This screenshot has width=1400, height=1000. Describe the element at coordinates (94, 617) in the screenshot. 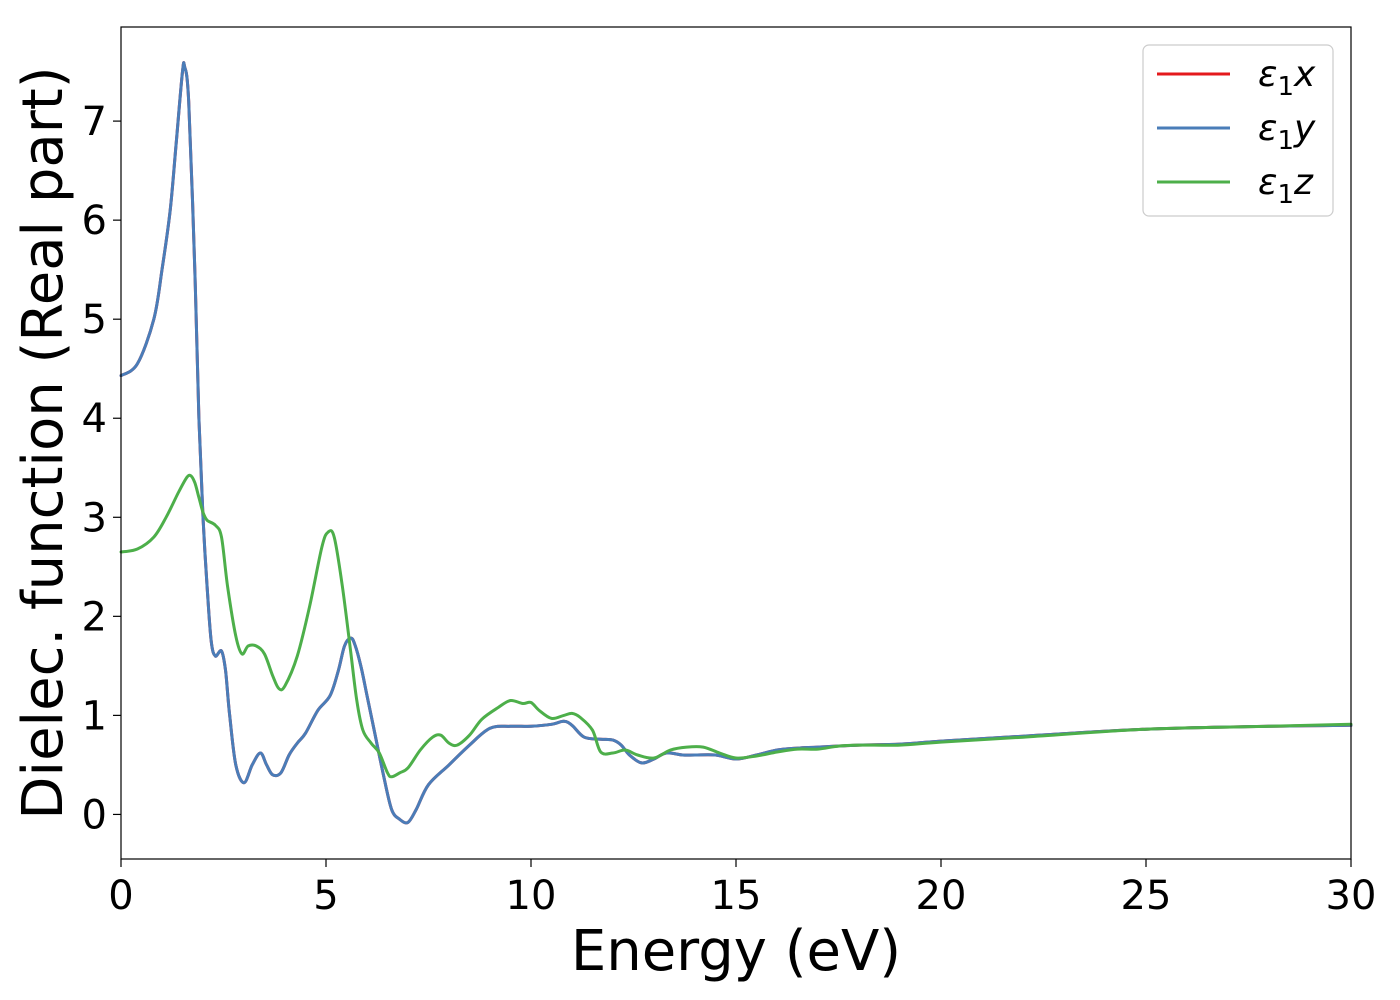

I see `y-tick-label: 2` at that location.